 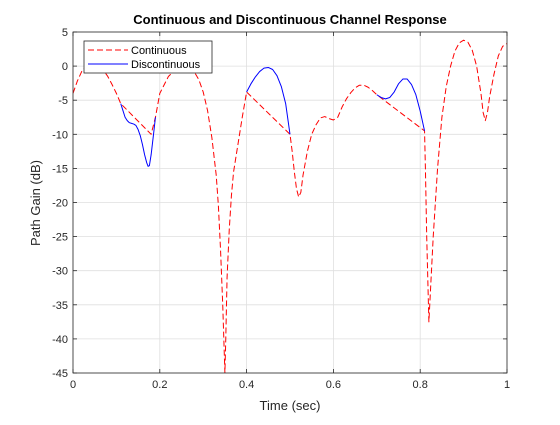 I want to click on legend-label-continuous: Continuous, so click(x=159, y=51).